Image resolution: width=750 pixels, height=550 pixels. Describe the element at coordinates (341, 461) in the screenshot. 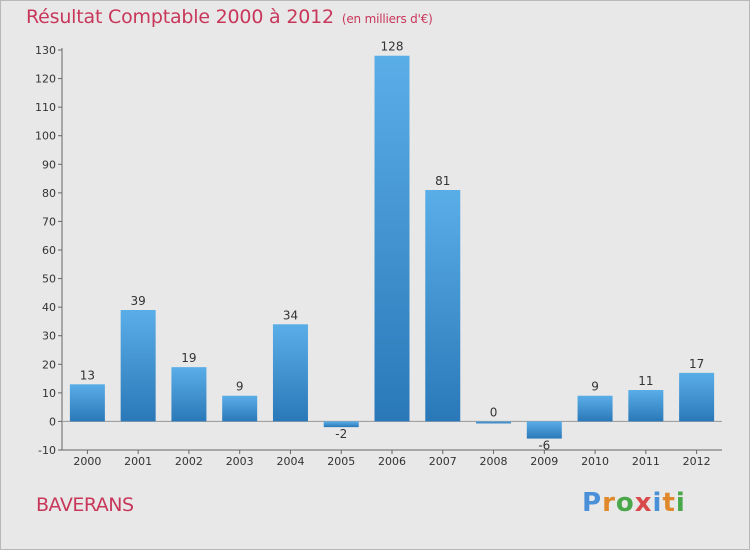

I see `x-tick-label: 2005` at that location.